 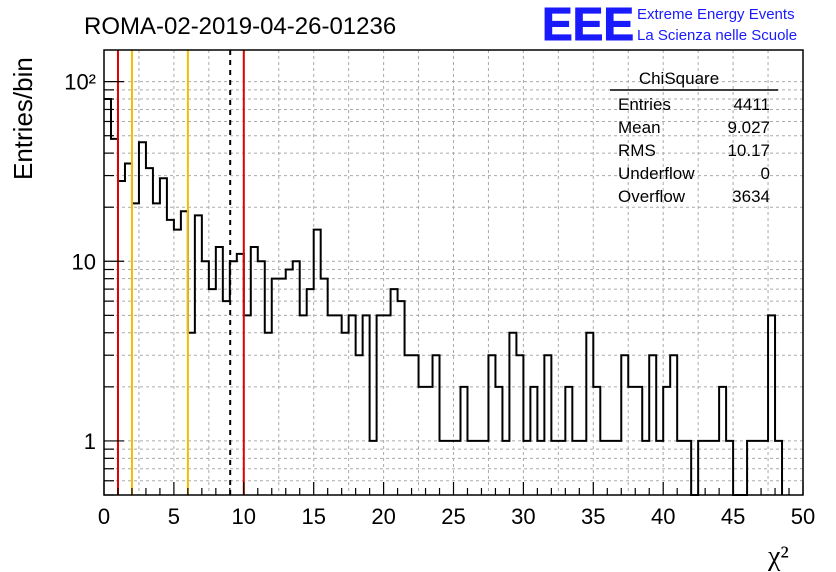 What do you see at coordinates (663, 516) in the screenshot?
I see `x-tick-label: 40` at bounding box center [663, 516].